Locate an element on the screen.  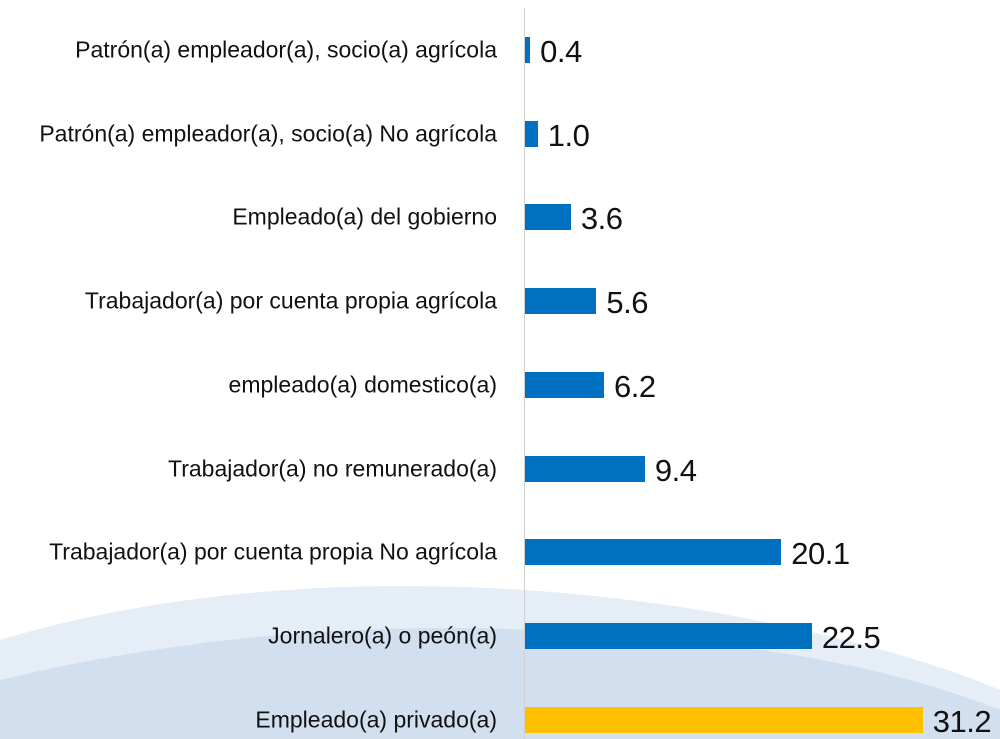
value-label: 9.4 is located at coordinates (675, 470).